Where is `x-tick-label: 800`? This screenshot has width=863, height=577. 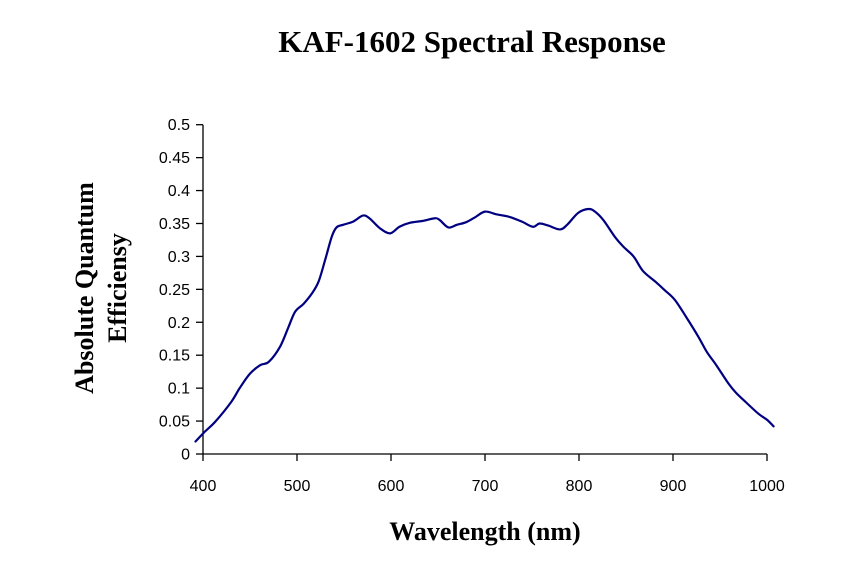
x-tick-label: 800 is located at coordinates (579, 486).